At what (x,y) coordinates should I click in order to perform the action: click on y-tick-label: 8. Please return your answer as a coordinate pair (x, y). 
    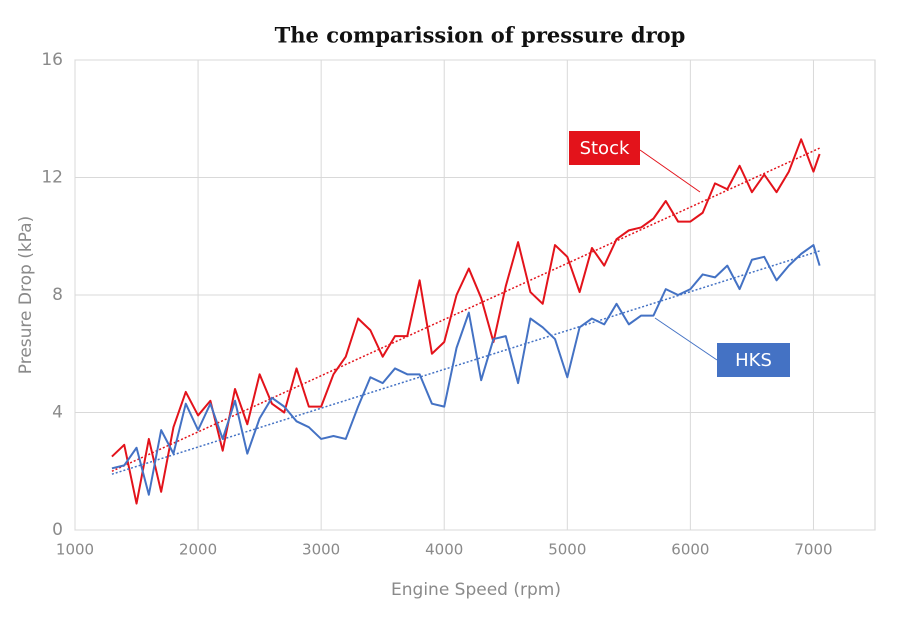
    Looking at the image, I should click on (57, 295).